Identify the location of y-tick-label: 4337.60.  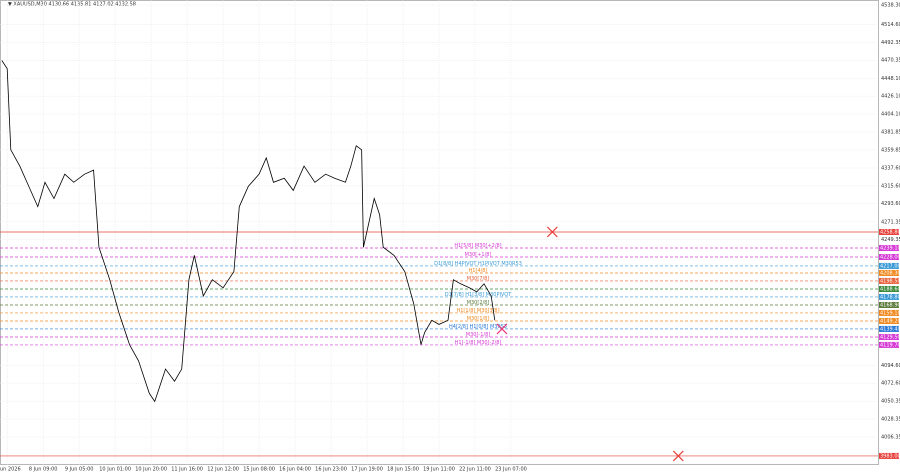
(890, 169).